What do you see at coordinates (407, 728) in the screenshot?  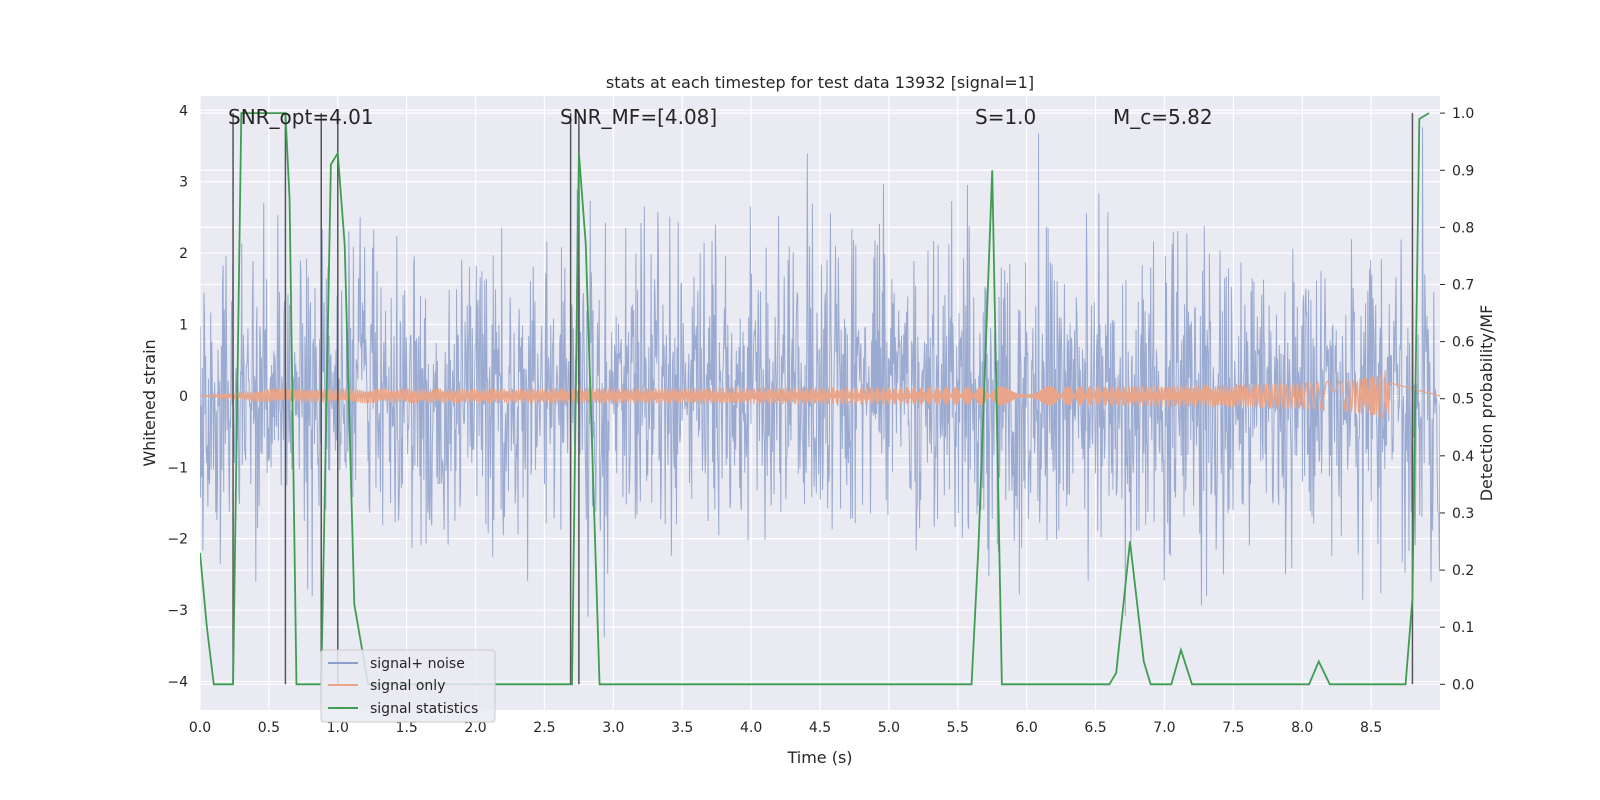 I see `x-tick-label: 1.5` at bounding box center [407, 728].